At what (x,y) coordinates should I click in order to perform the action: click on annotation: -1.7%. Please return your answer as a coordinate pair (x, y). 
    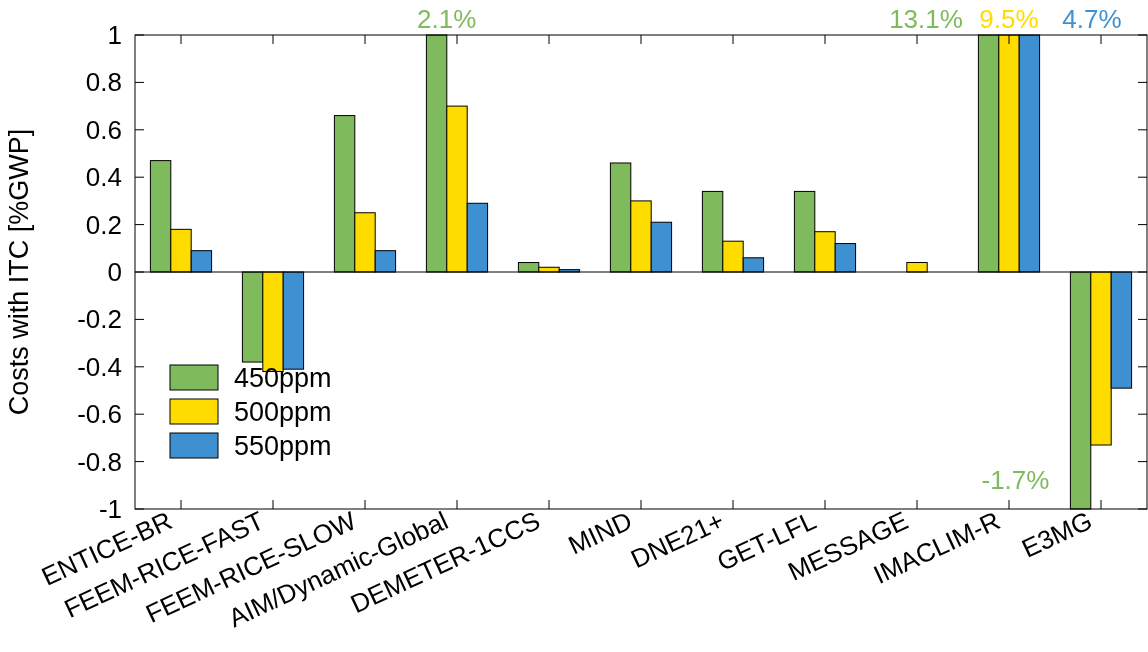
    Looking at the image, I should click on (1015, 480).